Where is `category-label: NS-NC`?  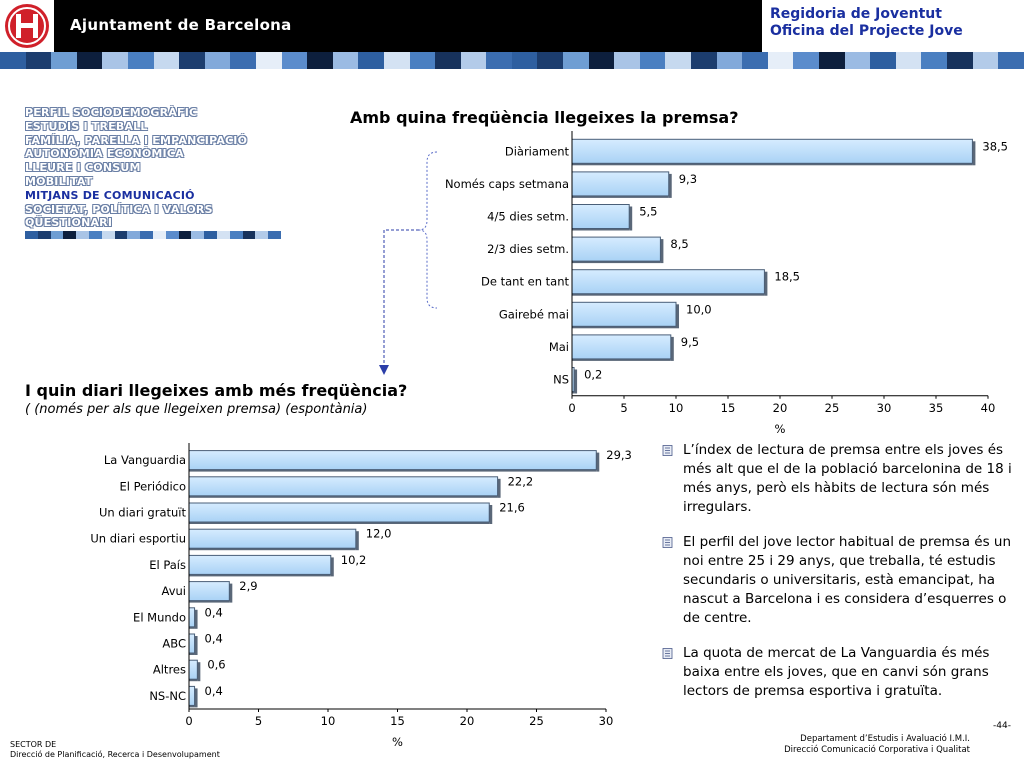
category-label: NS-NC is located at coordinates (167, 696).